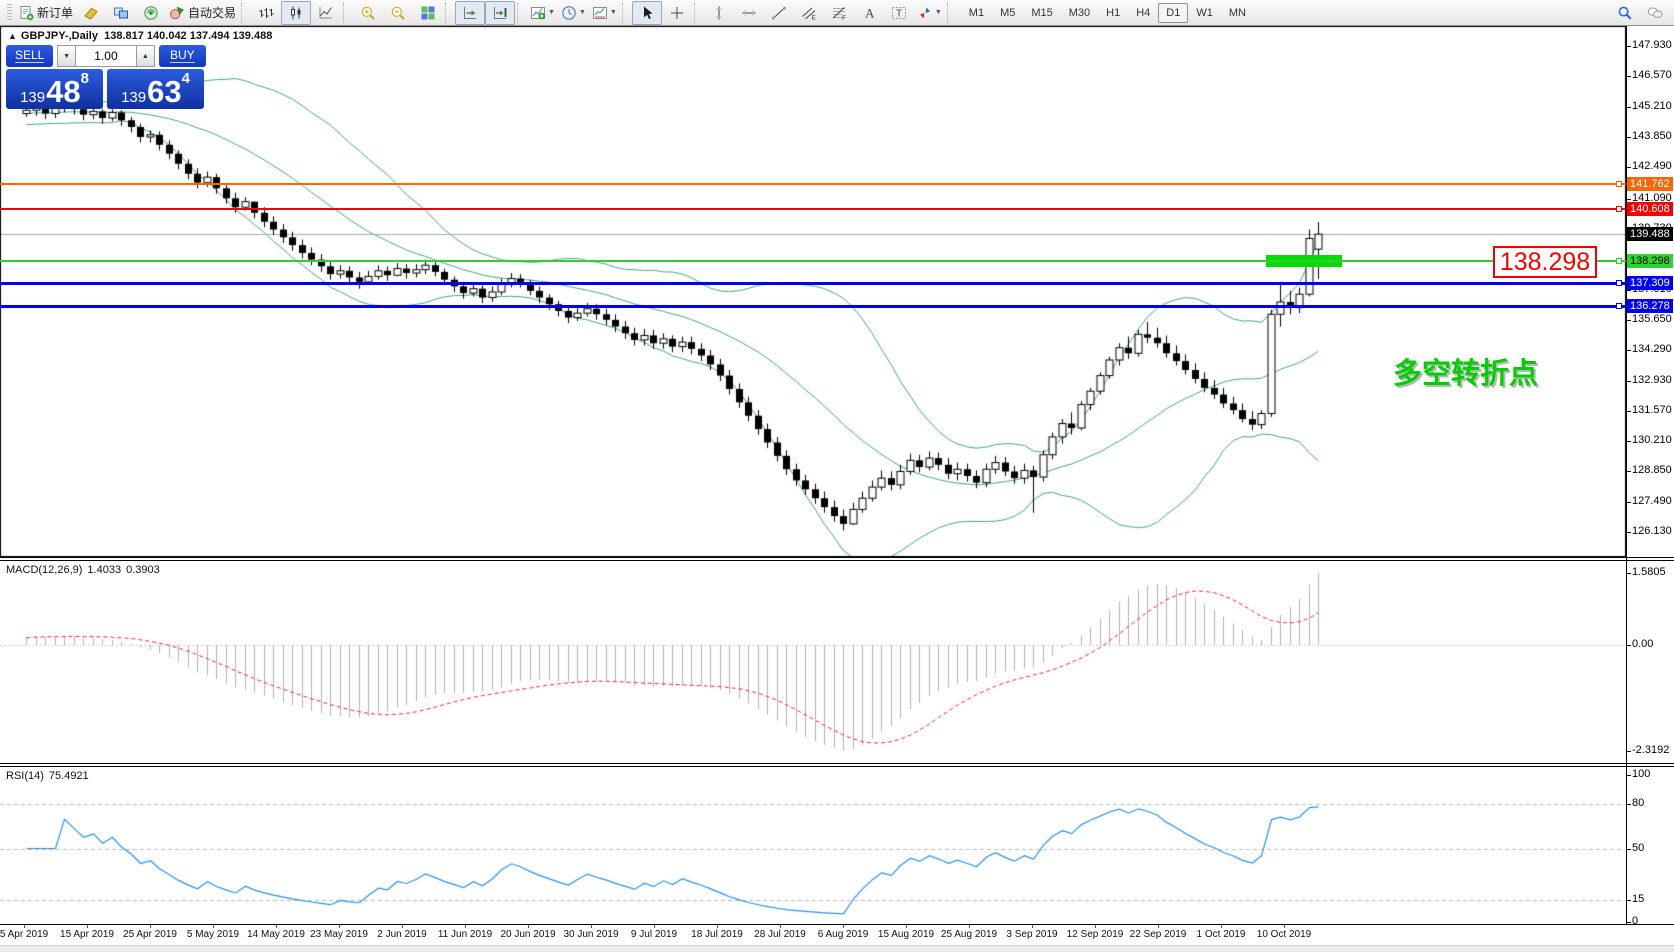 The width and height of the screenshot is (1674, 952). I want to click on price-line-label: 139.488, so click(1650, 234).